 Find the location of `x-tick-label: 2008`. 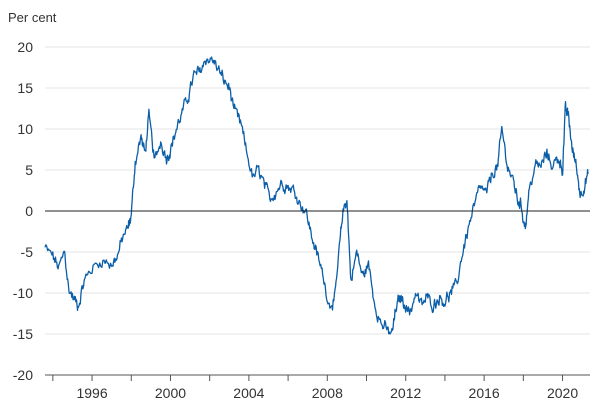

x-tick-label: 2008 is located at coordinates (327, 393).